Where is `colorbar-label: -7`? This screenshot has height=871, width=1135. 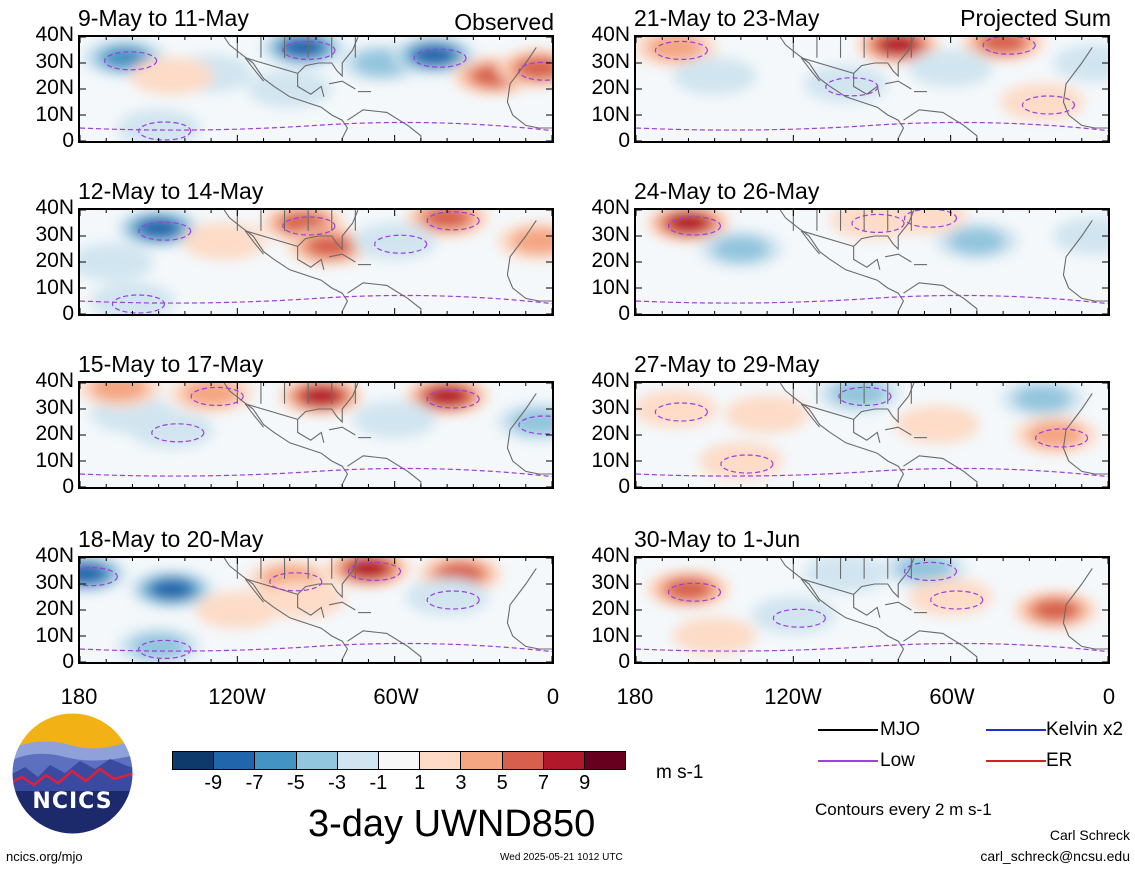 colorbar-label: -7 is located at coordinates (254, 783).